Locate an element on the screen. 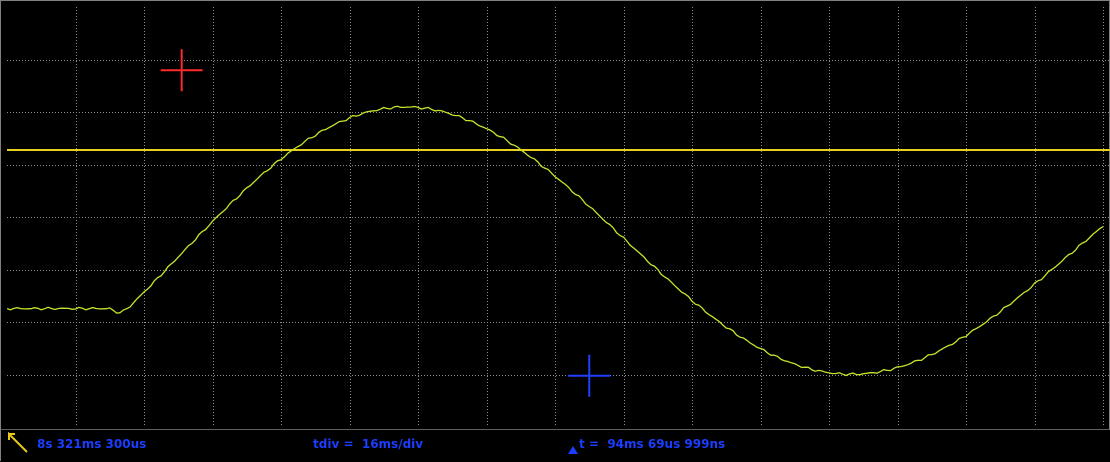 The image size is (1110, 462). delta-triangle-icon is located at coordinates (573, 450).